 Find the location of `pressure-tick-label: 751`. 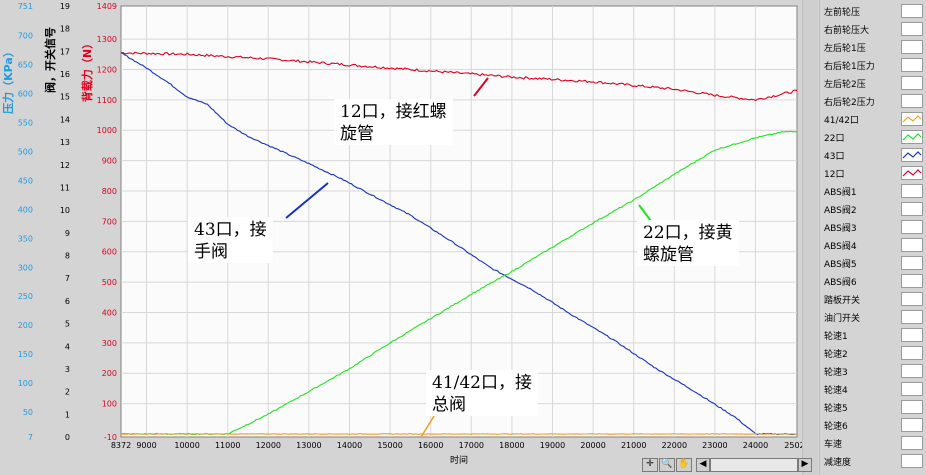

pressure-tick-label: 751 is located at coordinates (25, 6).